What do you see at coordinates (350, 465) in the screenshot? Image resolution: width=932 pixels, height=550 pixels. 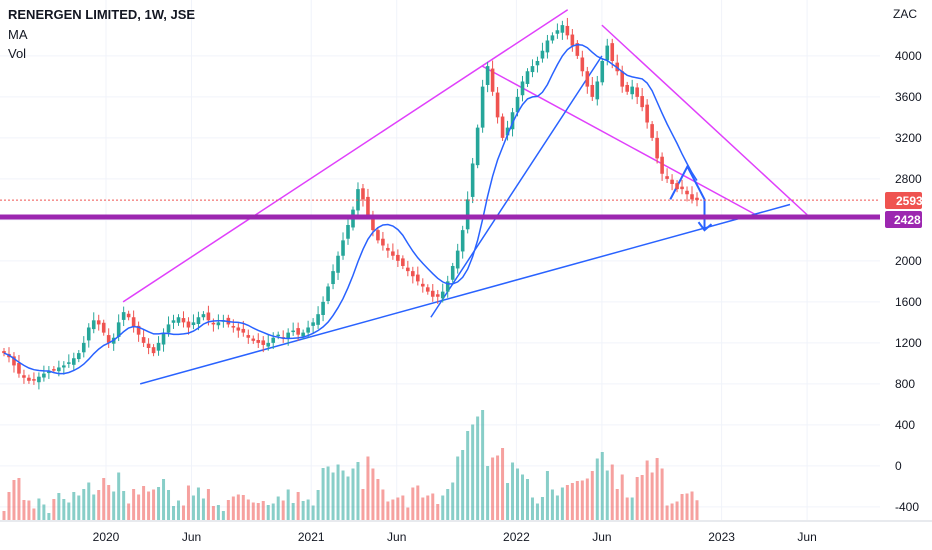 I see `volume-bars` at bounding box center [350, 465].